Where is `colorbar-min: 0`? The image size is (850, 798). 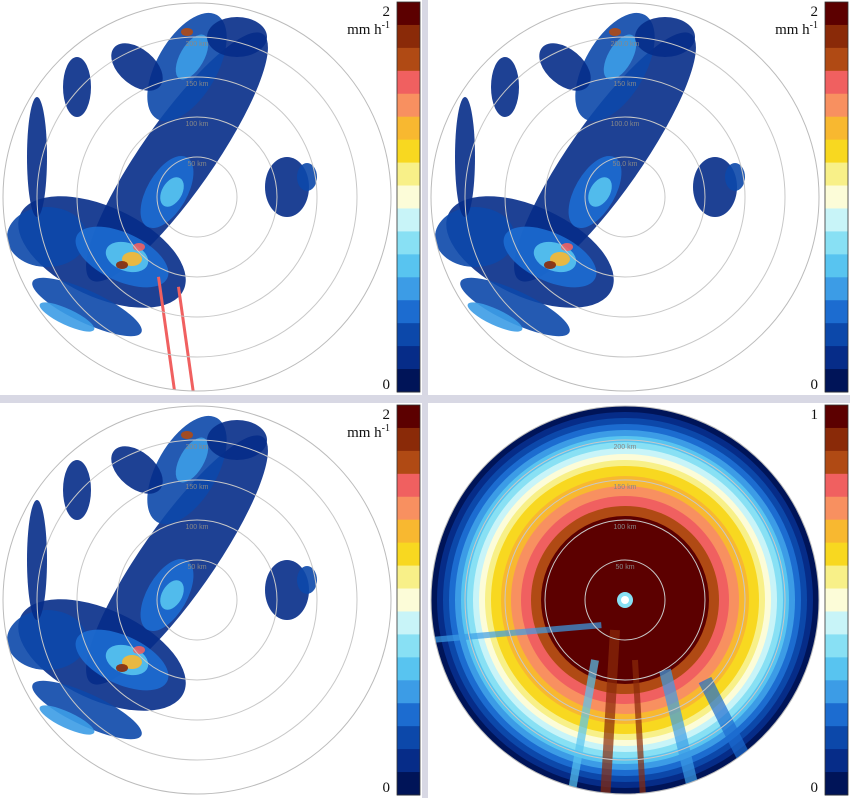
colorbar-min: 0 is located at coordinates (815, 385).